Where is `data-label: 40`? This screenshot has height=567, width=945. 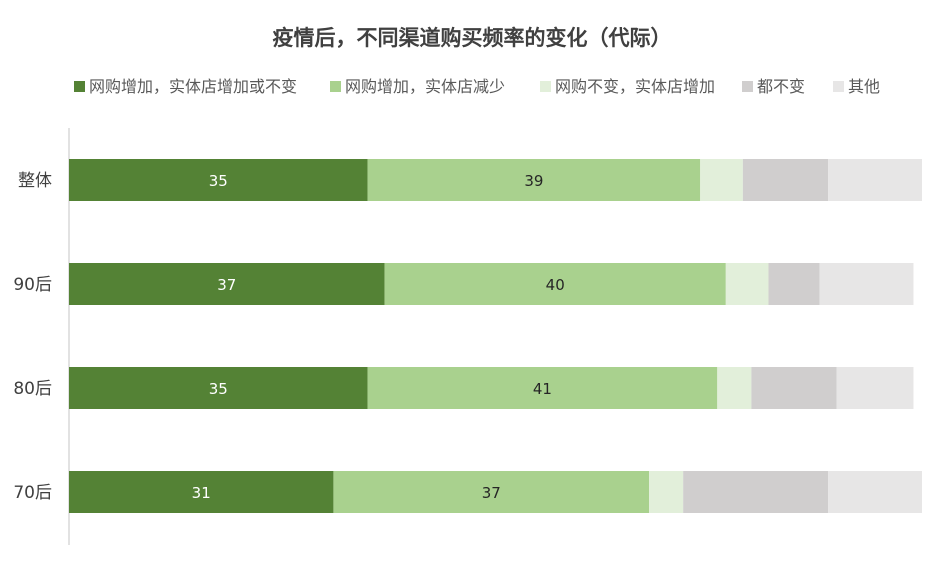
data-label: 40 is located at coordinates (555, 285).